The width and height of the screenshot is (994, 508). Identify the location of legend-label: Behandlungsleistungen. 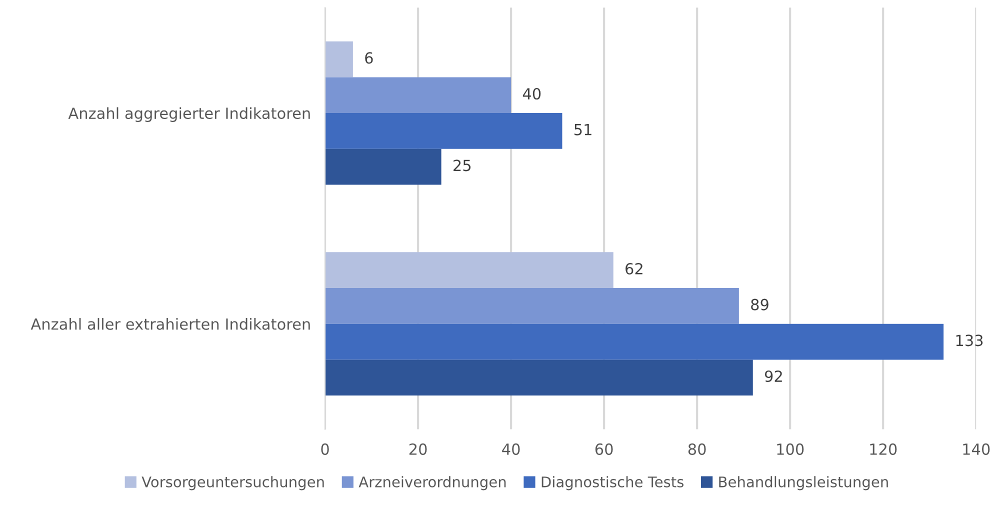
(803, 483).